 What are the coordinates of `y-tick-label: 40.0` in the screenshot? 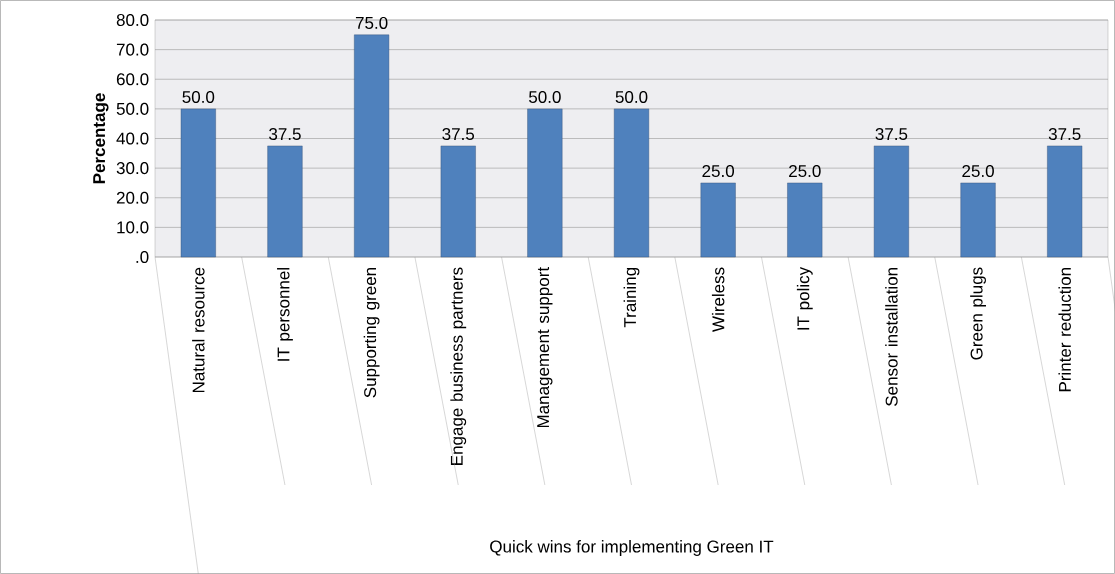 It's located at (132, 138).